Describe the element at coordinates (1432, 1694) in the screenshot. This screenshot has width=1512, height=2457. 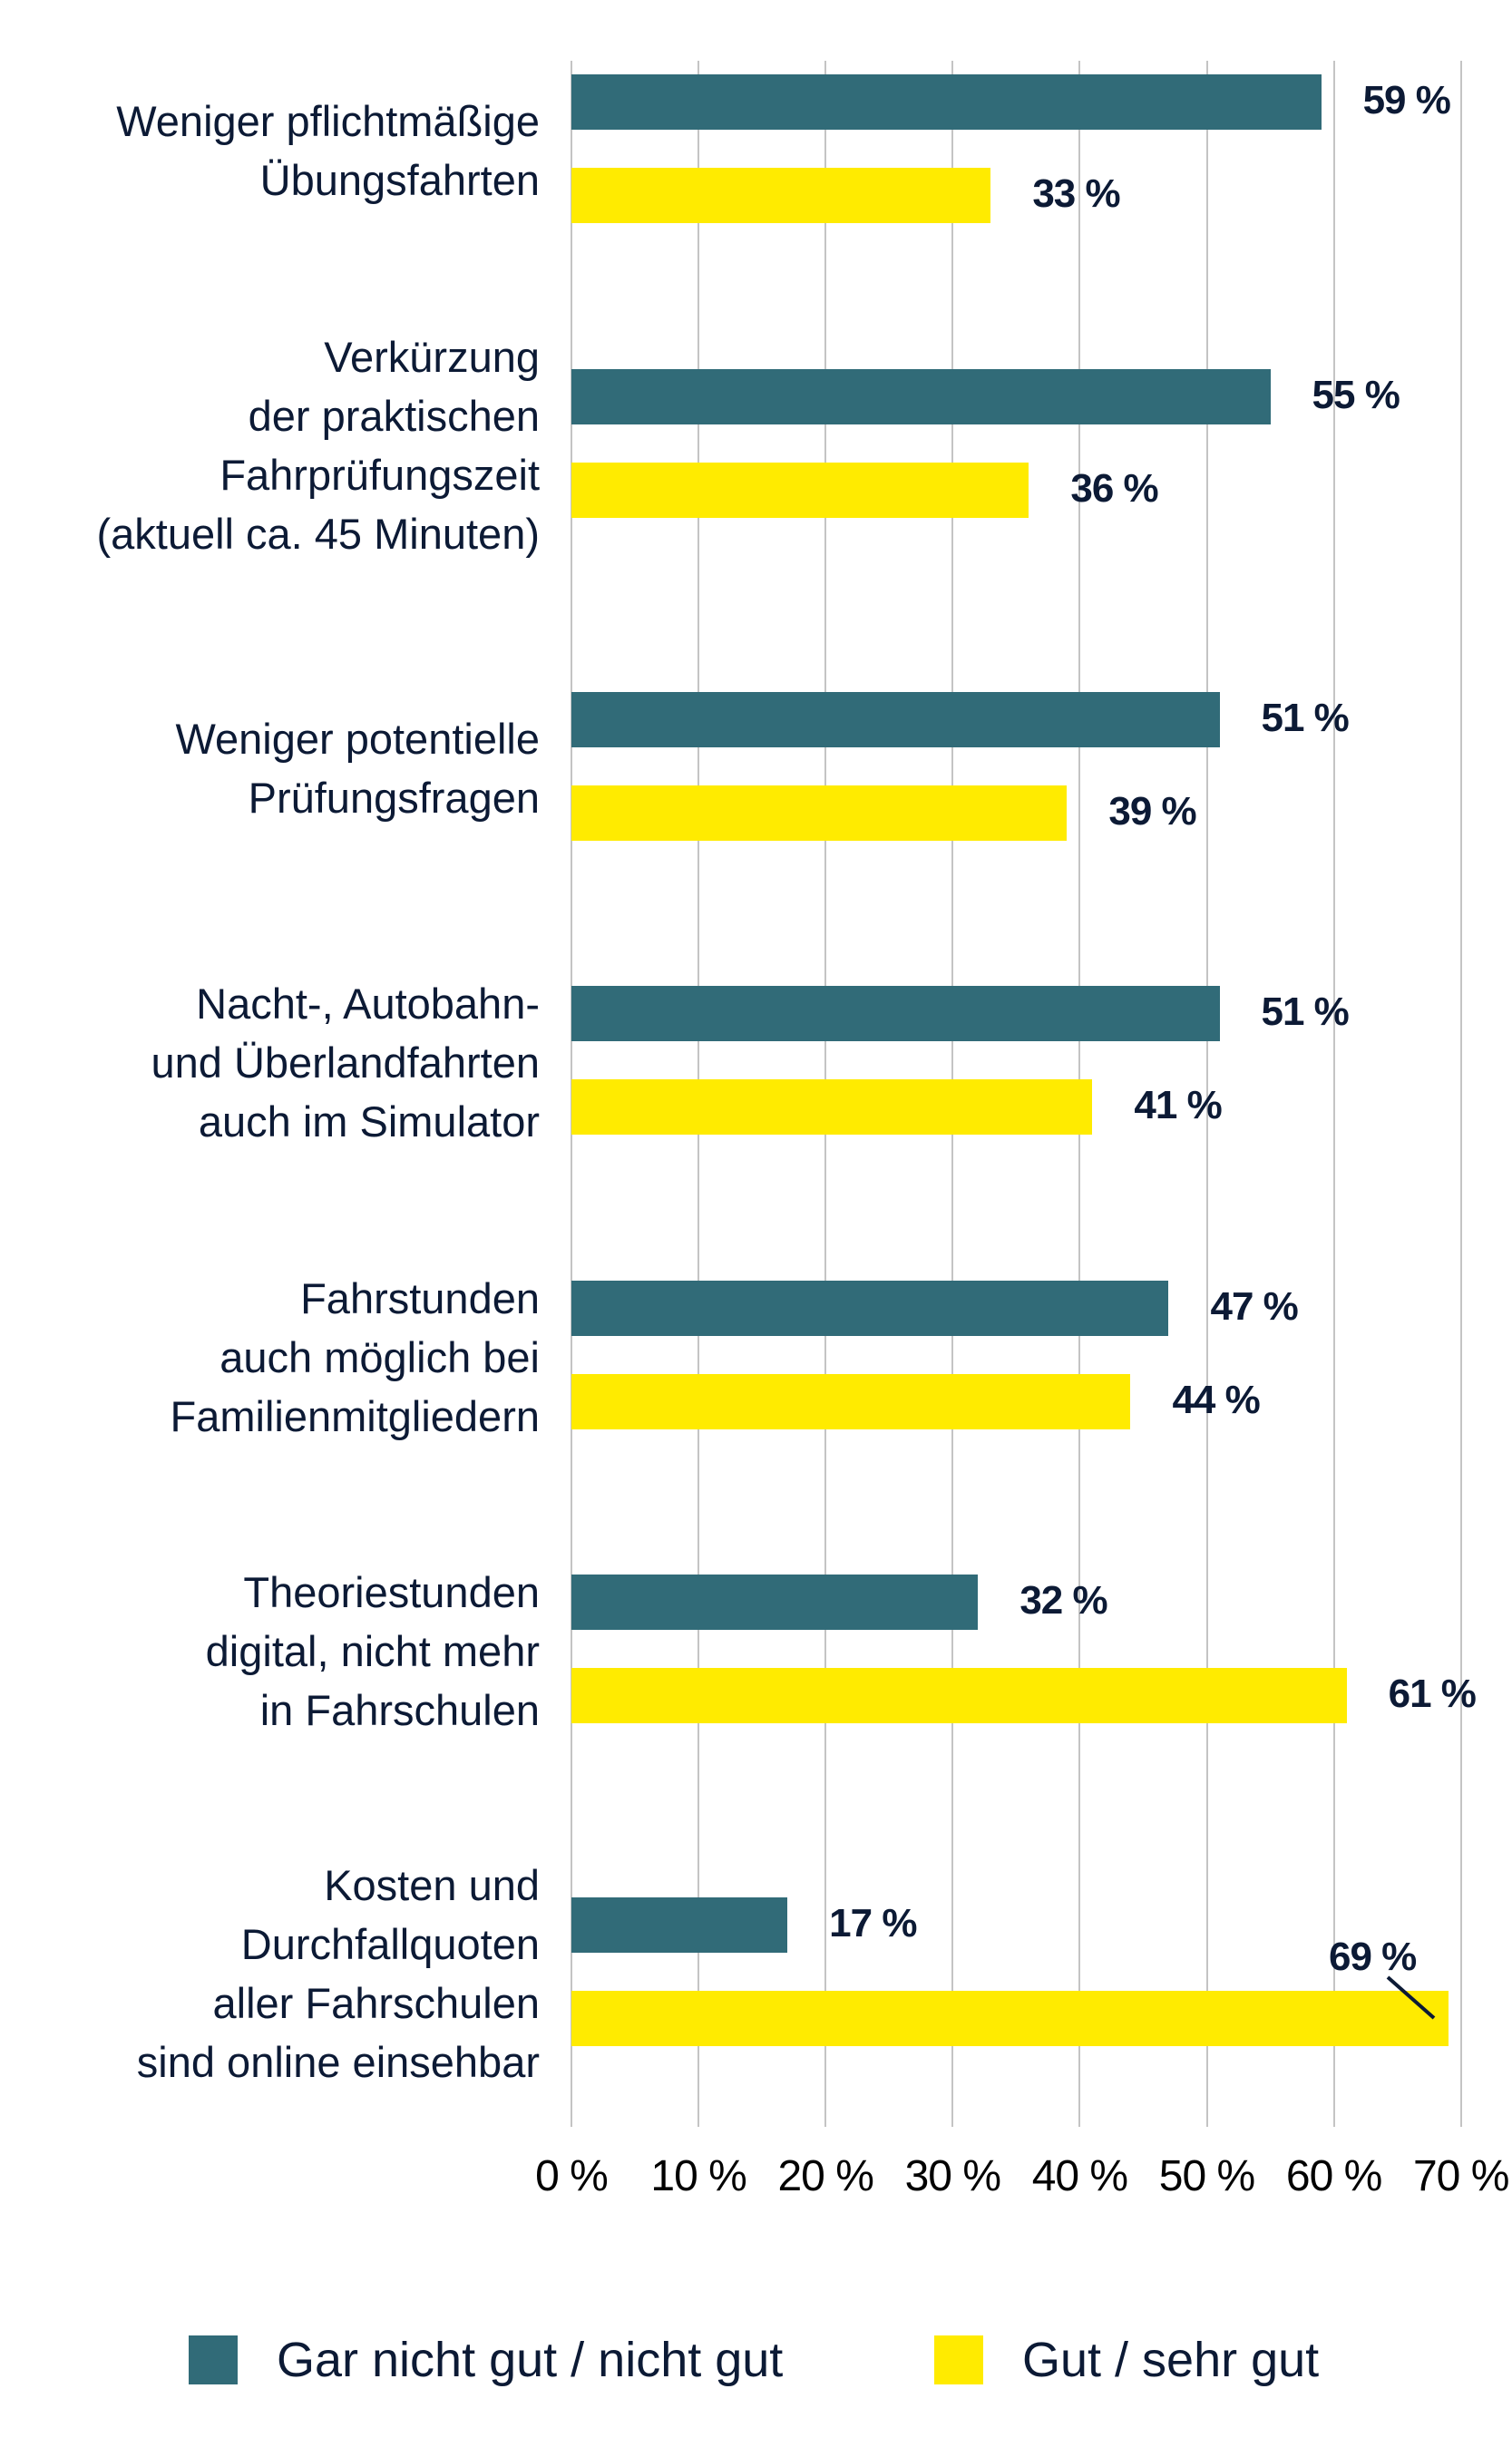
I see `value-label: 61 %` at that location.